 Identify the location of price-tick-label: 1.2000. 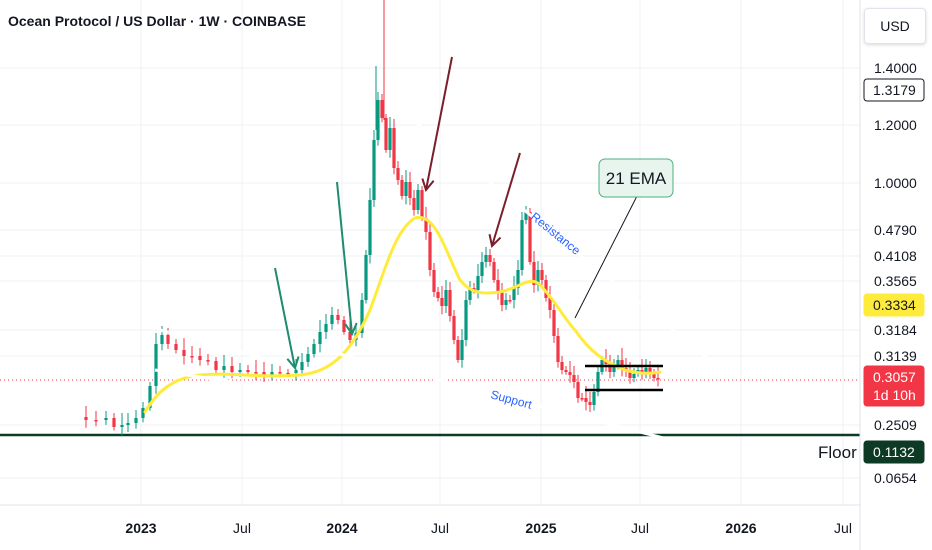
(895, 125).